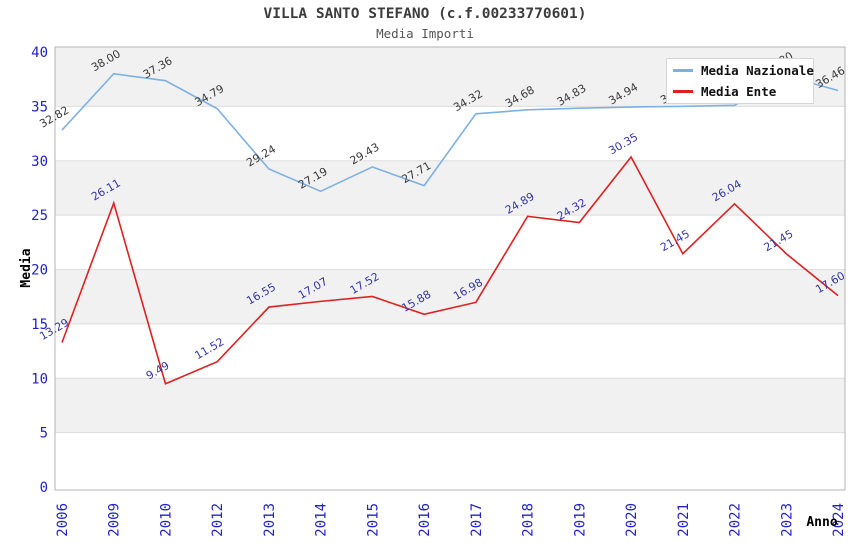  Describe the element at coordinates (477, 520) in the screenshot. I see `x-tick-label: 2017` at that location.